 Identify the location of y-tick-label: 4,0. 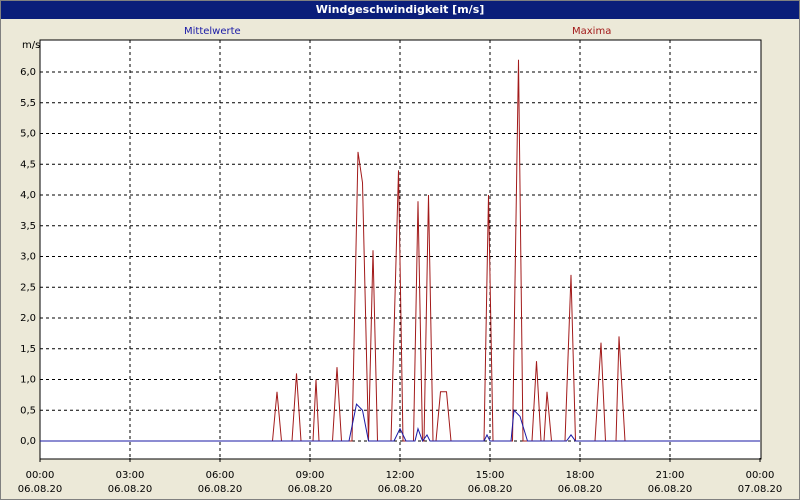
(28, 195).